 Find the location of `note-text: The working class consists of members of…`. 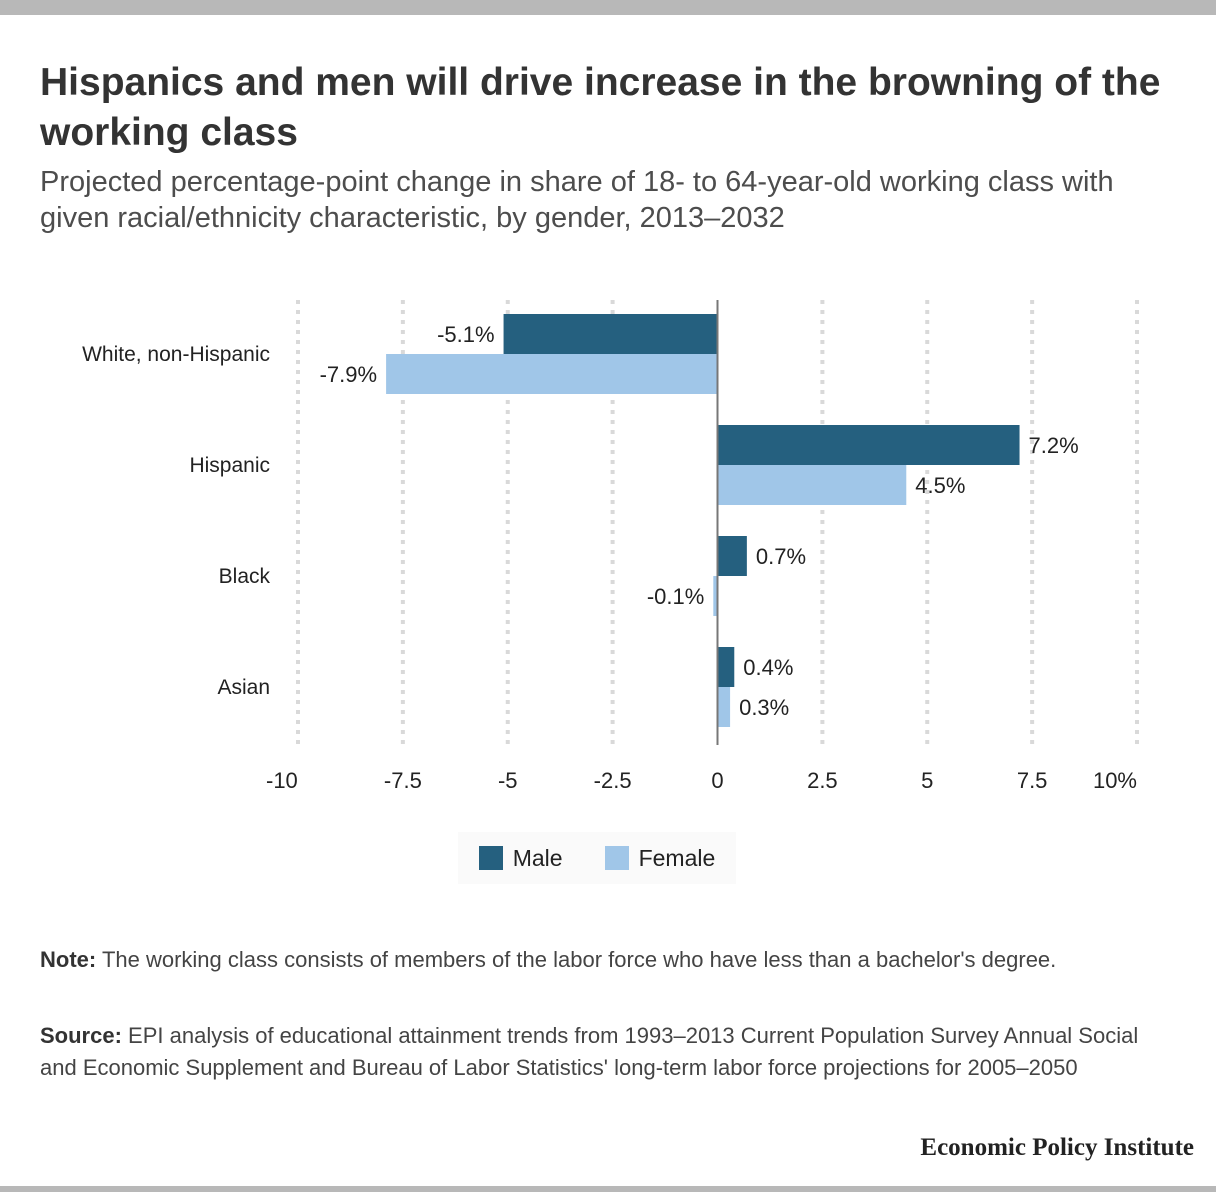

note-text: The working class consists of members of… is located at coordinates (579, 959).